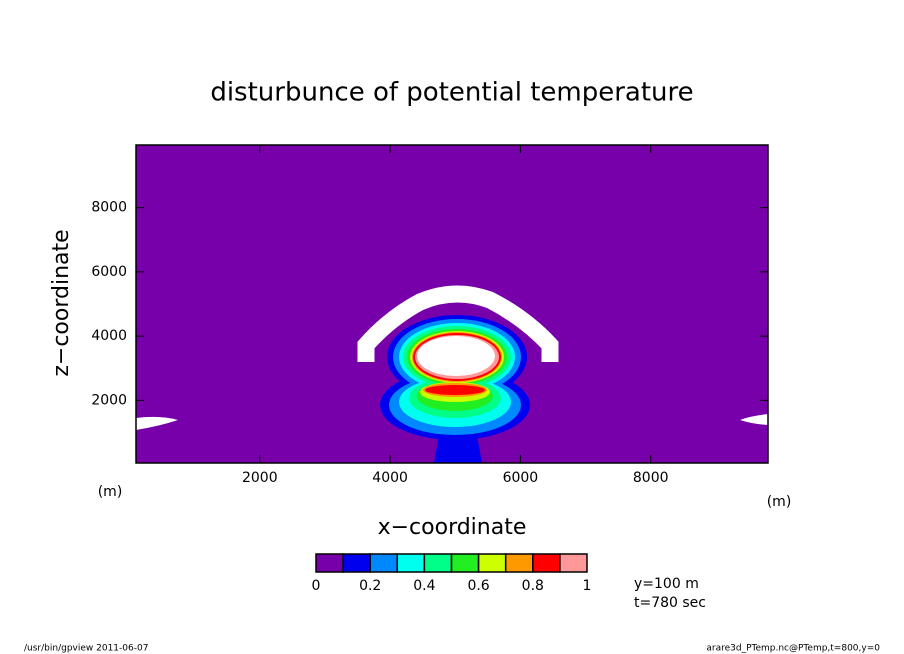  I want to click on x-tick-label: 6000, so click(521, 478).